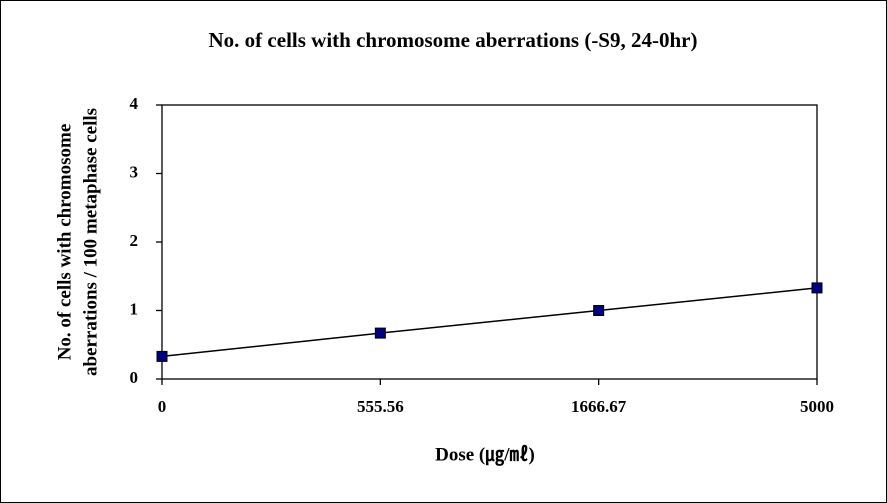 The height and width of the screenshot is (503, 887). What do you see at coordinates (134, 308) in the screenshot?
I see `y-tick-label: 1` at bounding box center [134, 308].